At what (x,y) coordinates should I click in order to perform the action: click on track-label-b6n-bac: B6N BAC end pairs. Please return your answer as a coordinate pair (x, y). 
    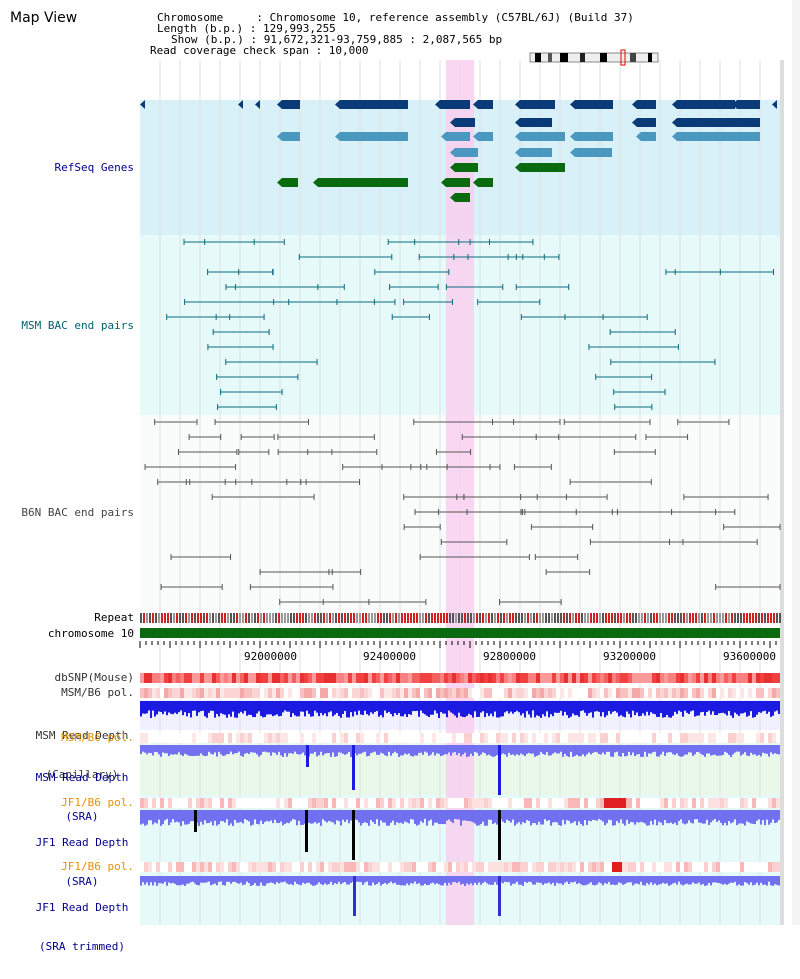
    Looking at the image, I should click on (77, 512).